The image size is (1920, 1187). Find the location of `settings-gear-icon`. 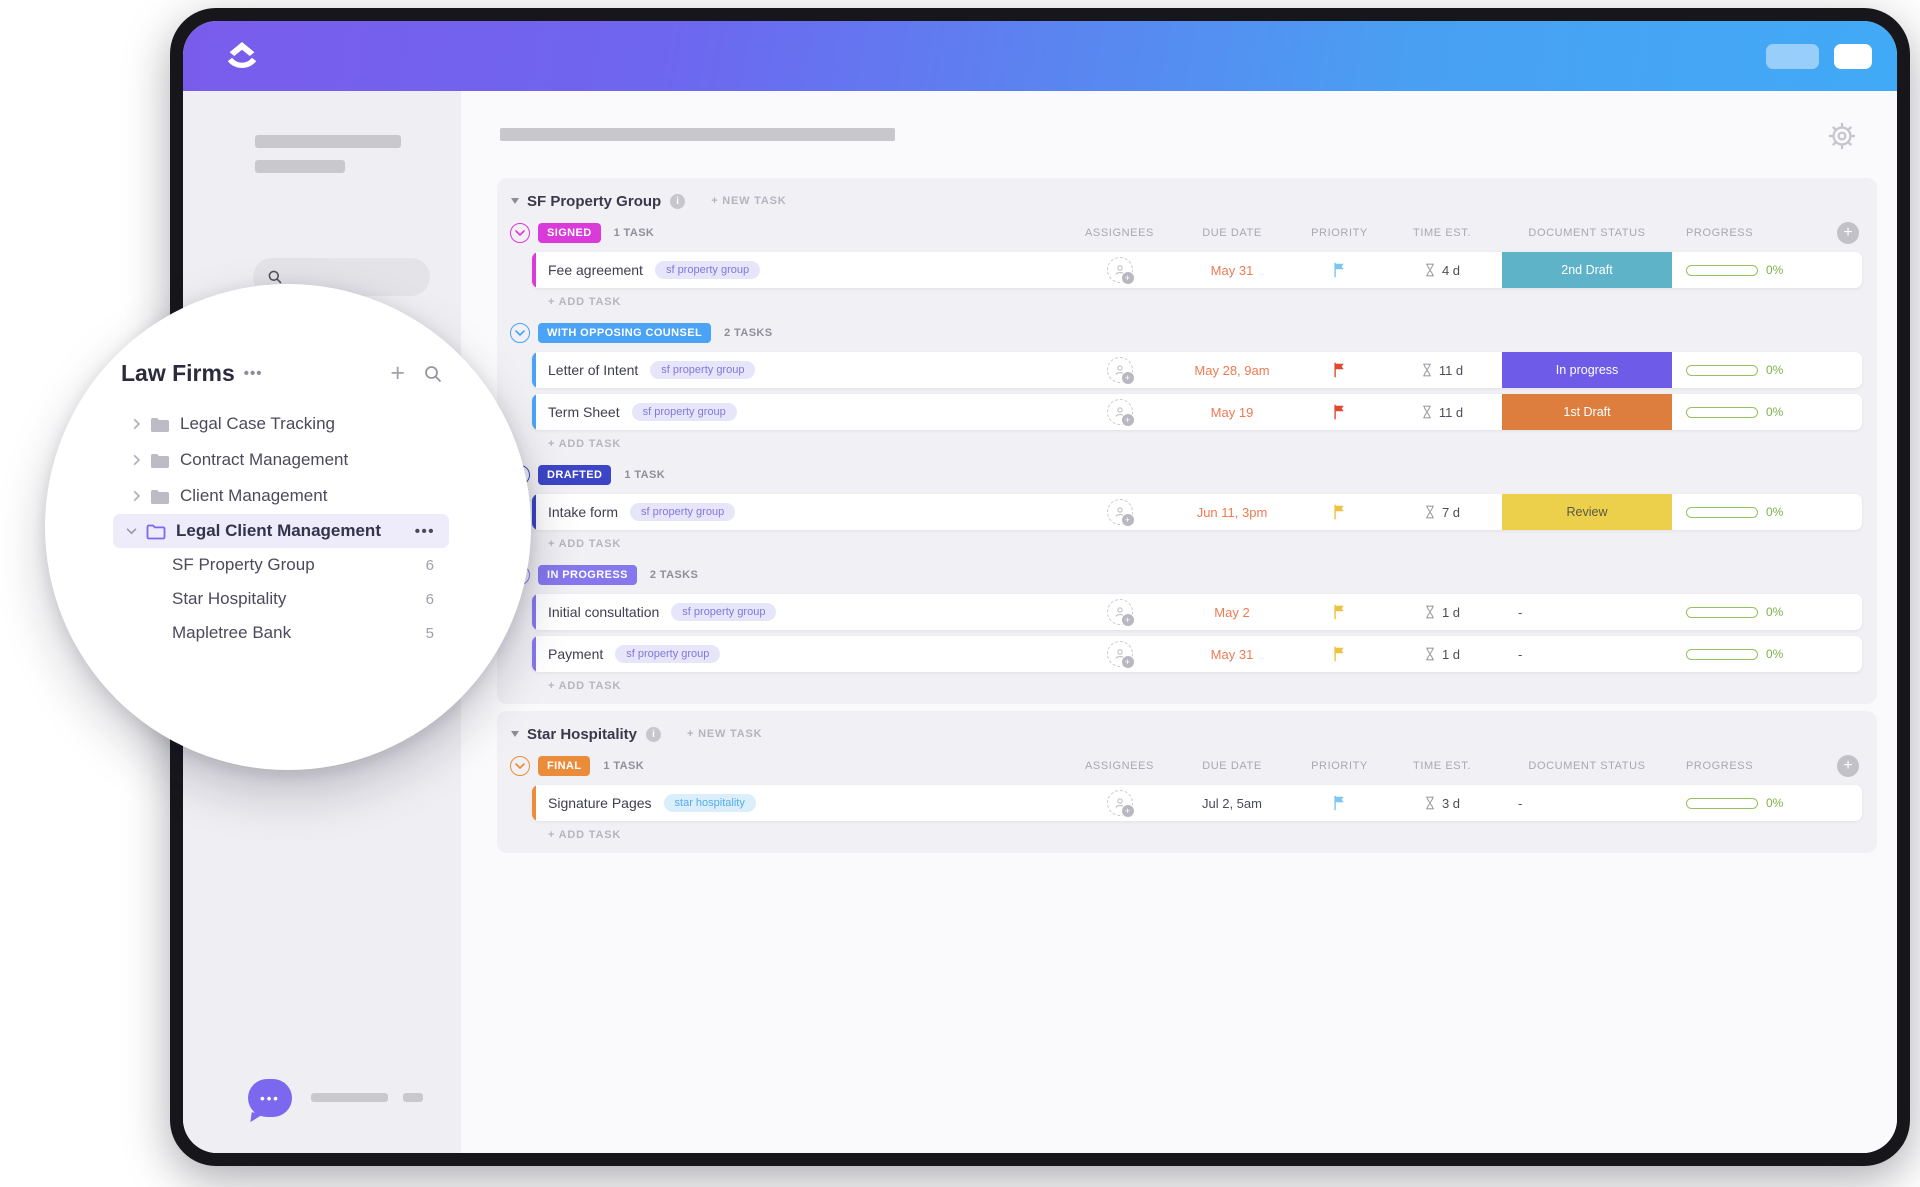

settings-gear-icon is located at coordinates (1842, 136).